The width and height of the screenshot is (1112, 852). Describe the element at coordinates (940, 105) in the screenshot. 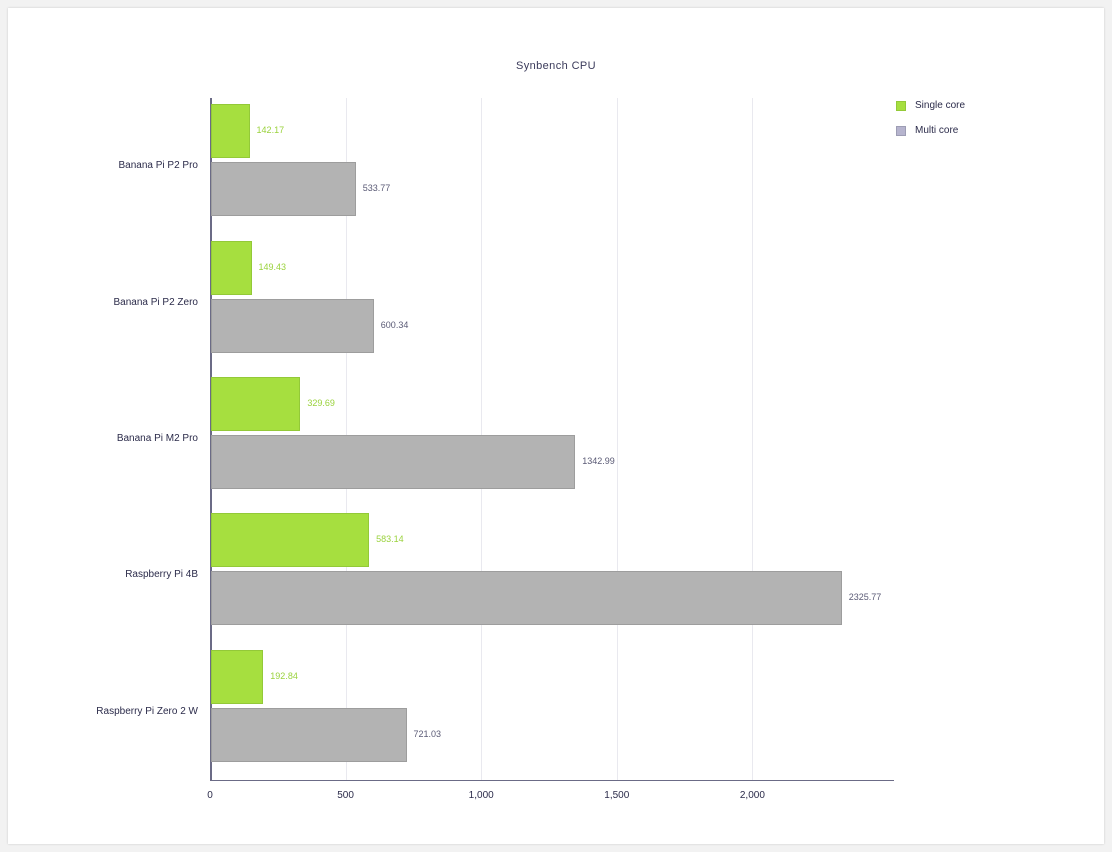

I see `legend-label-single-core: Single core` at that location.